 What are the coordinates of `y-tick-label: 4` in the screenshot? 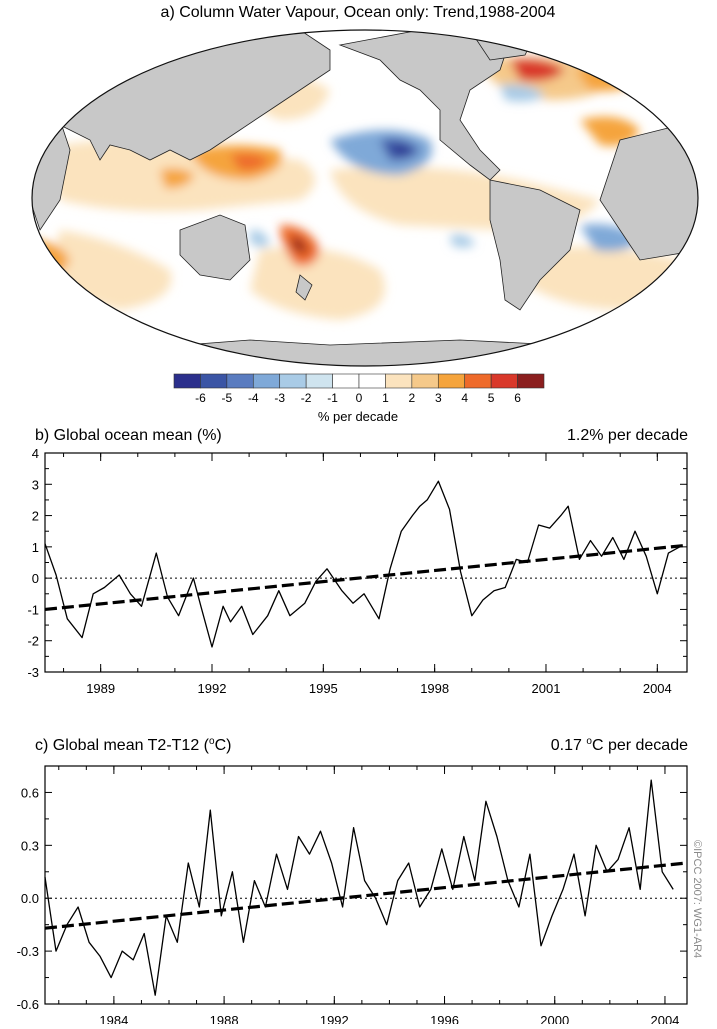 It's located at (35, 453).